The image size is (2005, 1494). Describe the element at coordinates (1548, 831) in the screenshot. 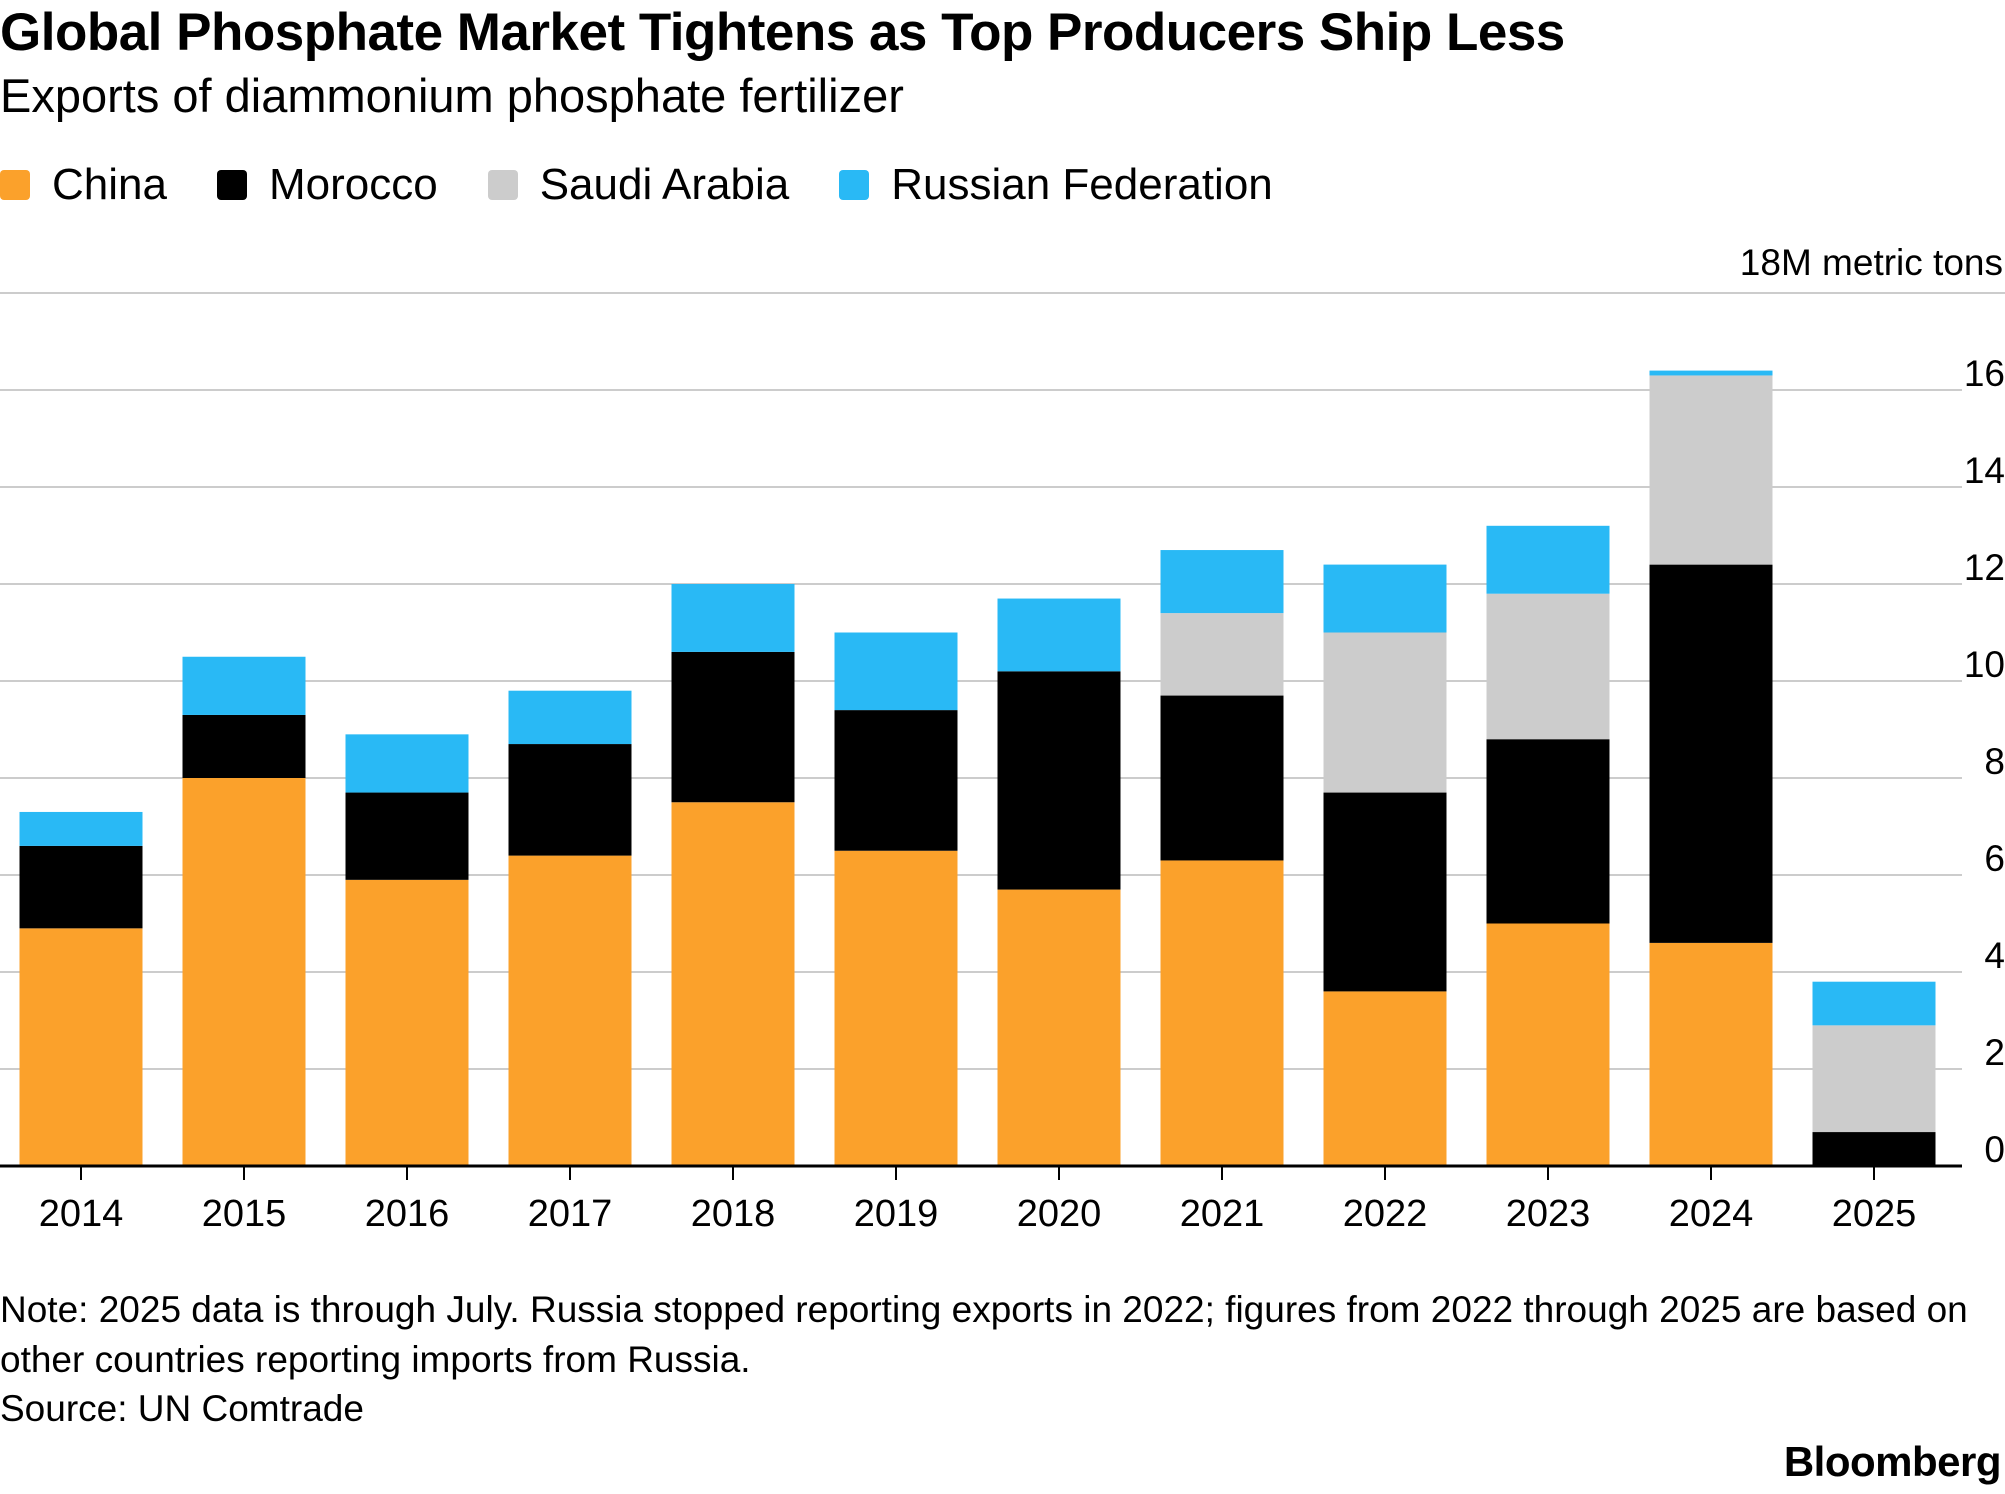

I see `bar-2023-morocco` at that location.